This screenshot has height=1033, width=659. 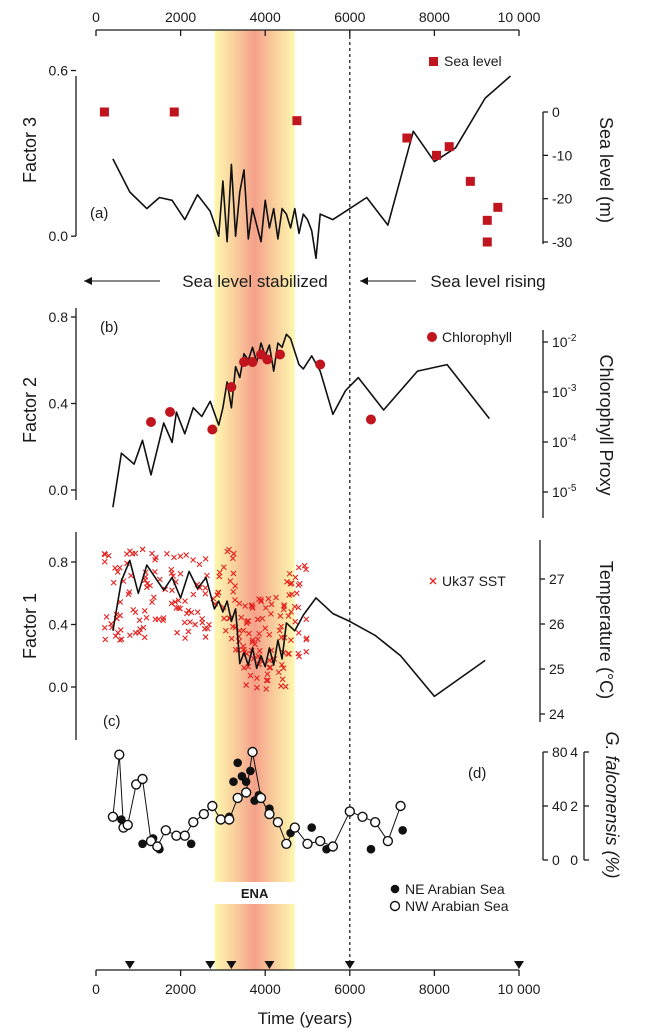 I want to click on falconensis-percent-axis-tick-label: 80, so click(x=560, y=752).